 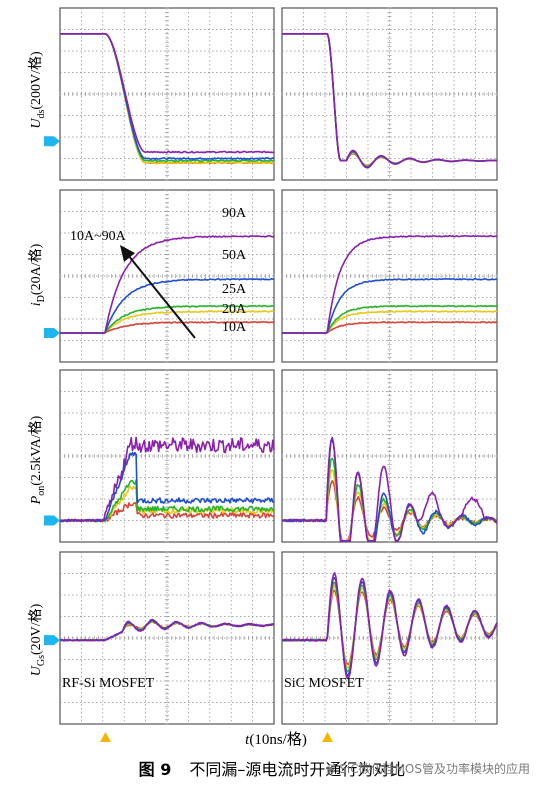 I want to click on label-range: 10A~90A, so click(x=98, y=236).